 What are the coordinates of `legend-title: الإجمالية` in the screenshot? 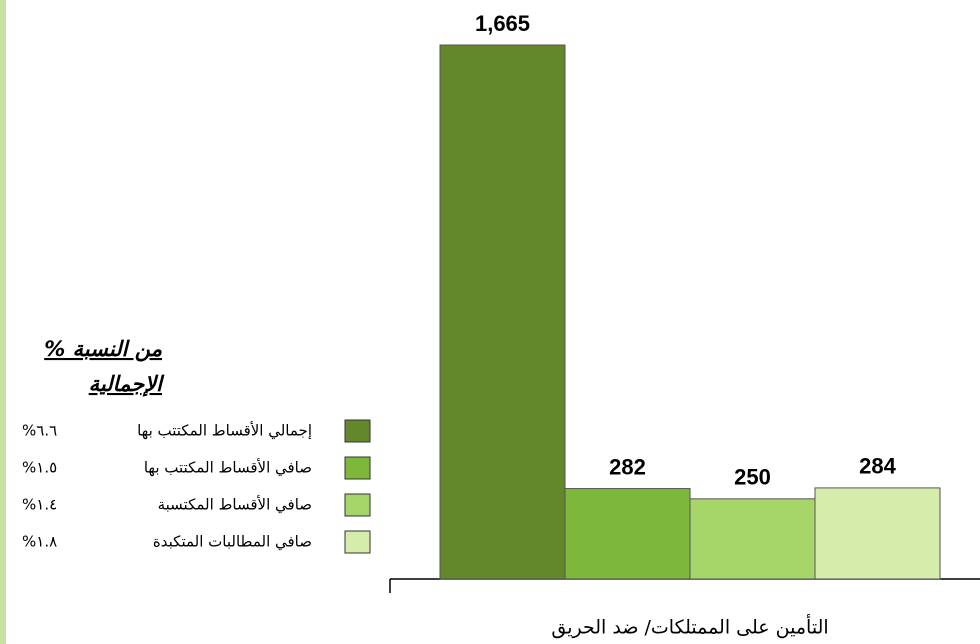 It's located at (127, 384).